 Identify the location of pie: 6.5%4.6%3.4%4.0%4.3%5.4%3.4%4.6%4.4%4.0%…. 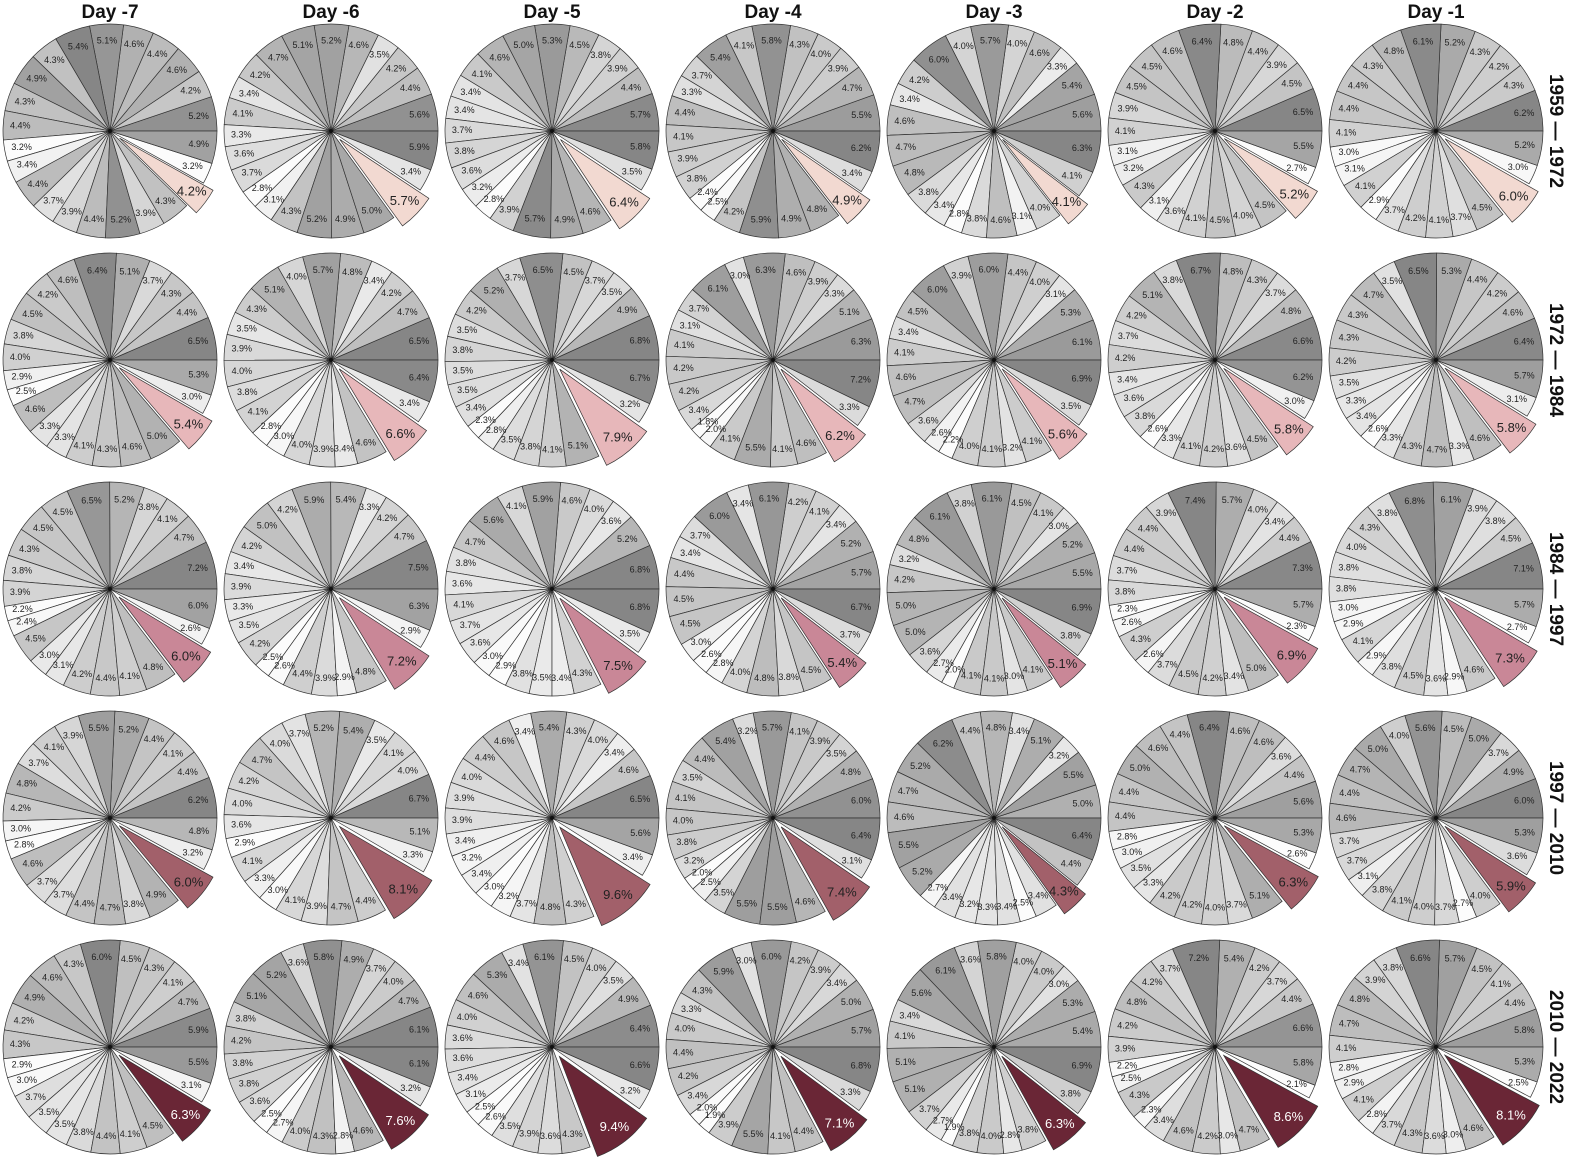
(552, 818).